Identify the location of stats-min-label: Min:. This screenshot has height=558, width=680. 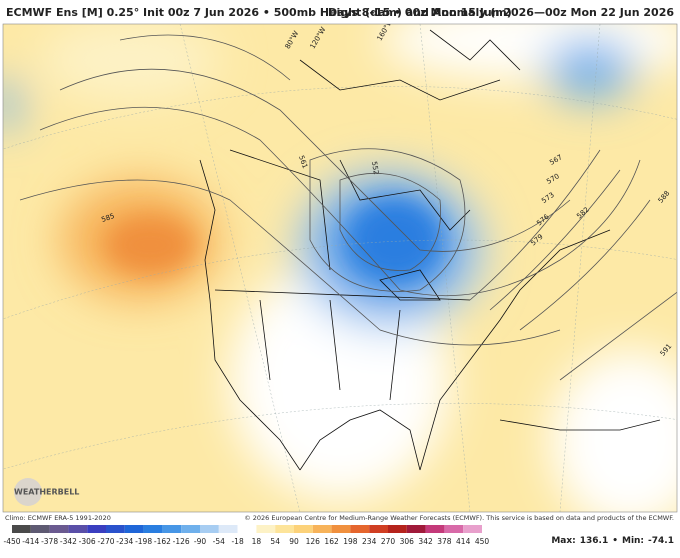
(633, 541).